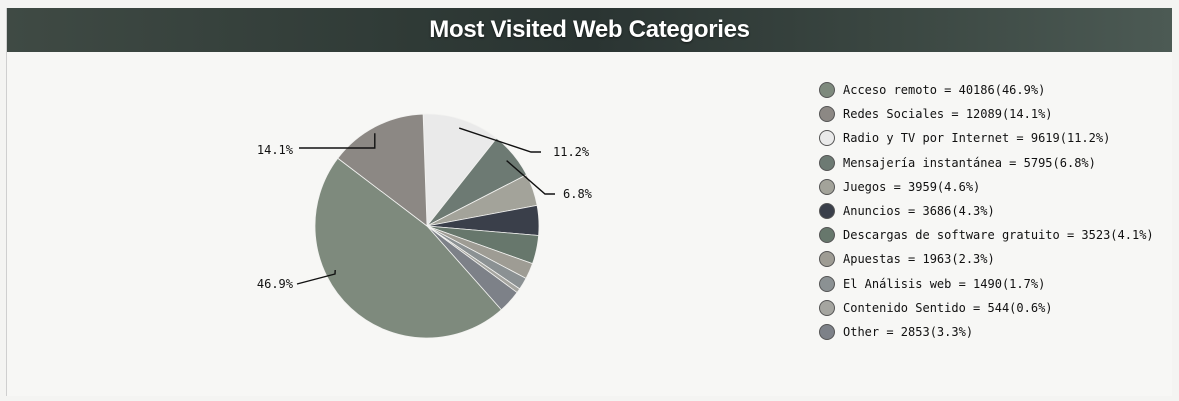 This screenshot has height=401, width=1179. Describe the element at coordinates (986, 187) in the screenshot. I see `legend-item-juegos: Juegos = 3959(4.6%)` at that location.